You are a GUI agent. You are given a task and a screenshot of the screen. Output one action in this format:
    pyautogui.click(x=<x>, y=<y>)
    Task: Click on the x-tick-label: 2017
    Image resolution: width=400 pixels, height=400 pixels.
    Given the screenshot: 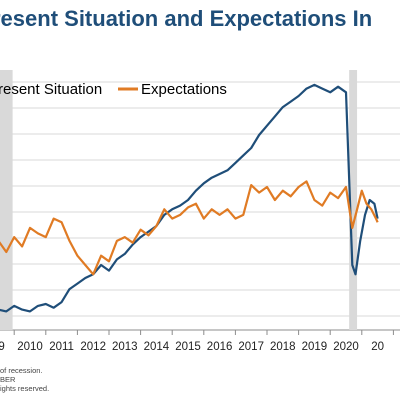 What is the action you would take?
    pyautogui.click(x=251, y=347)
    